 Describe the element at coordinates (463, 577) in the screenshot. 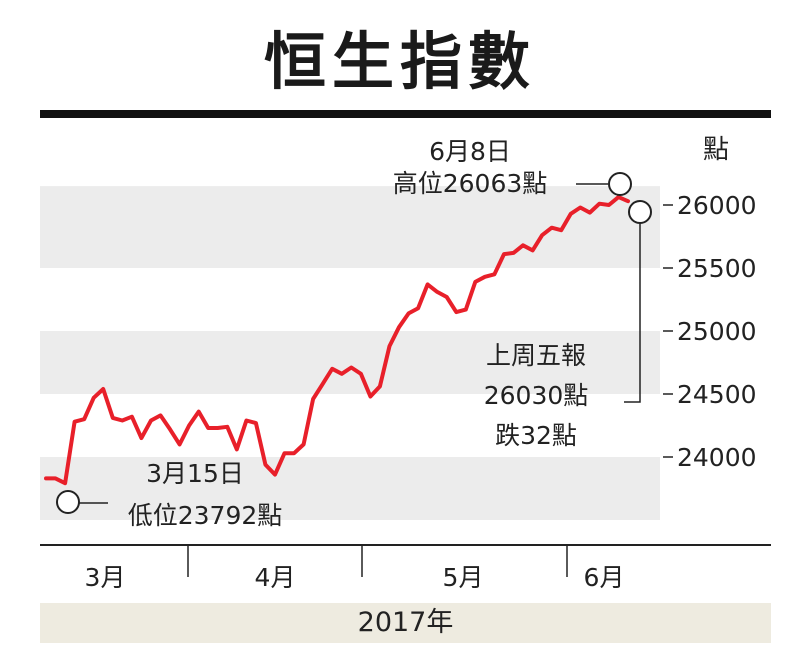

I see `x-tick-label: 5月` at that location.